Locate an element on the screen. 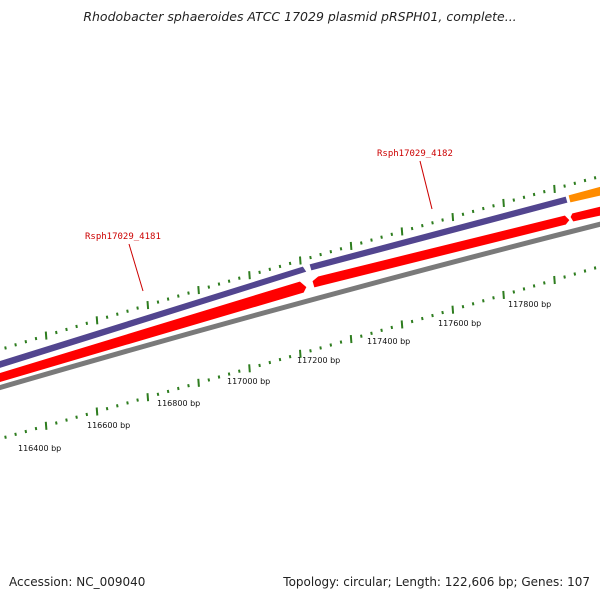 The width and height of the screenshot is (600, 600). scale-label: 116800 bp is located at coordinates (178, 403).